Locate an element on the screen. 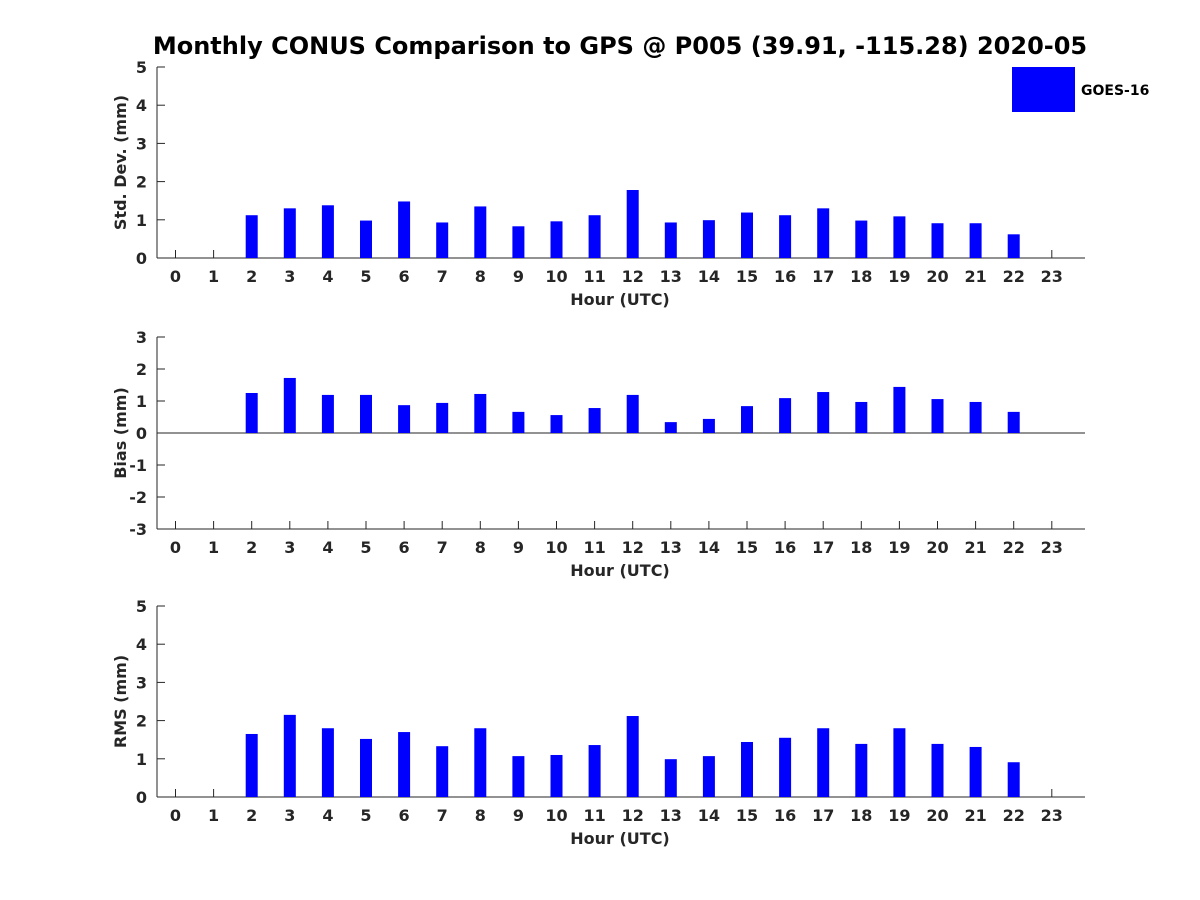 This screenshot has height=900, width=1200. bias-y-tick-label: 3 is located at coordinates (141, 337).